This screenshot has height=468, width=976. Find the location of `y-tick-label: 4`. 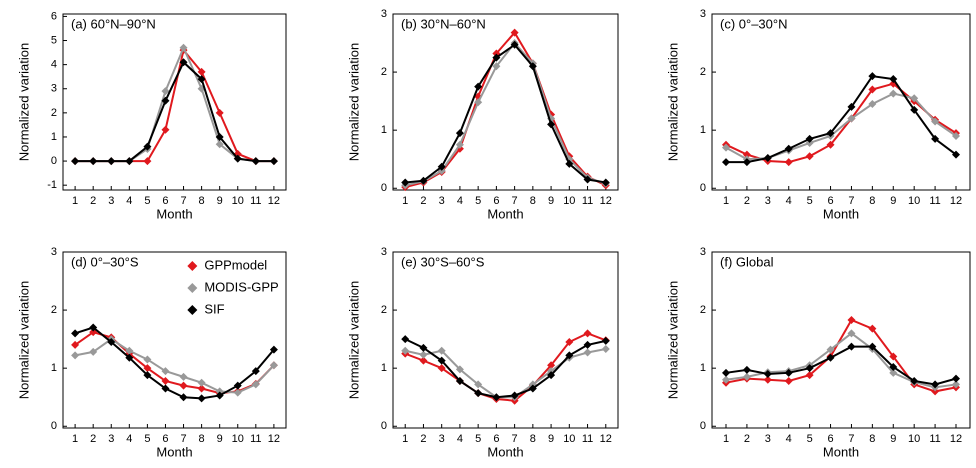

y-tick-label: 4 is located at coordinates (54, 65).